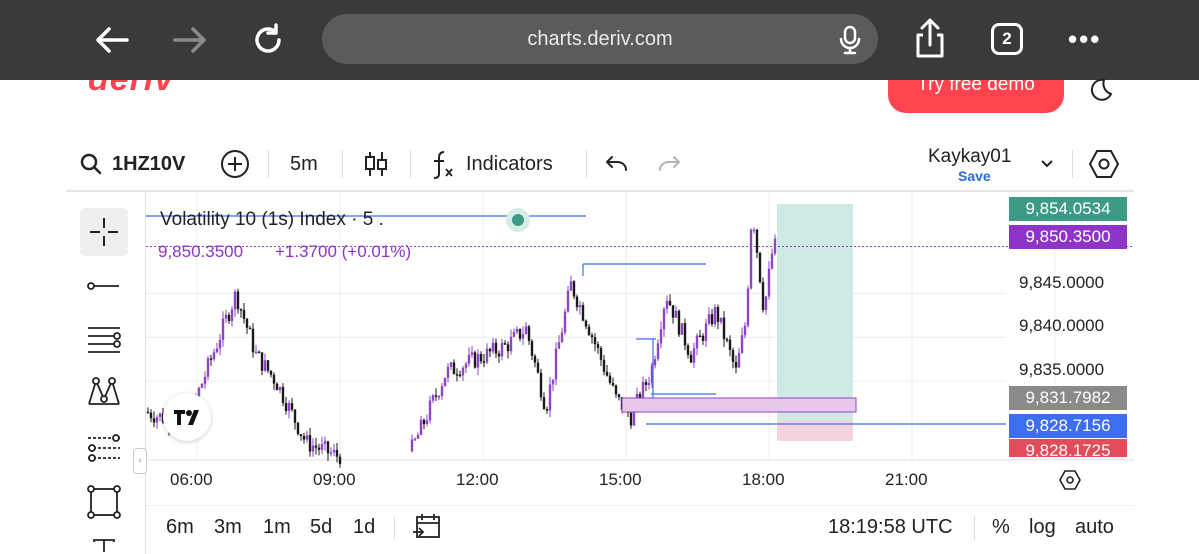 This screenshot has height=554, width=1199. I want to click on address-bar: charts.deriv.com, so click(600, 39).